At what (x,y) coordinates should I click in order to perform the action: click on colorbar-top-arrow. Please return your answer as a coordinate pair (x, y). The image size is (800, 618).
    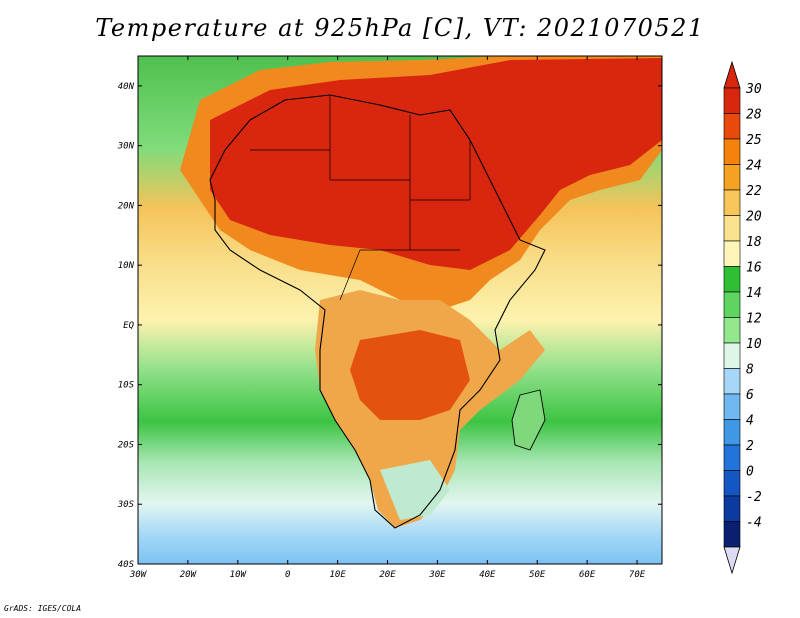
    Looking at the image, I should click on (732, 74).